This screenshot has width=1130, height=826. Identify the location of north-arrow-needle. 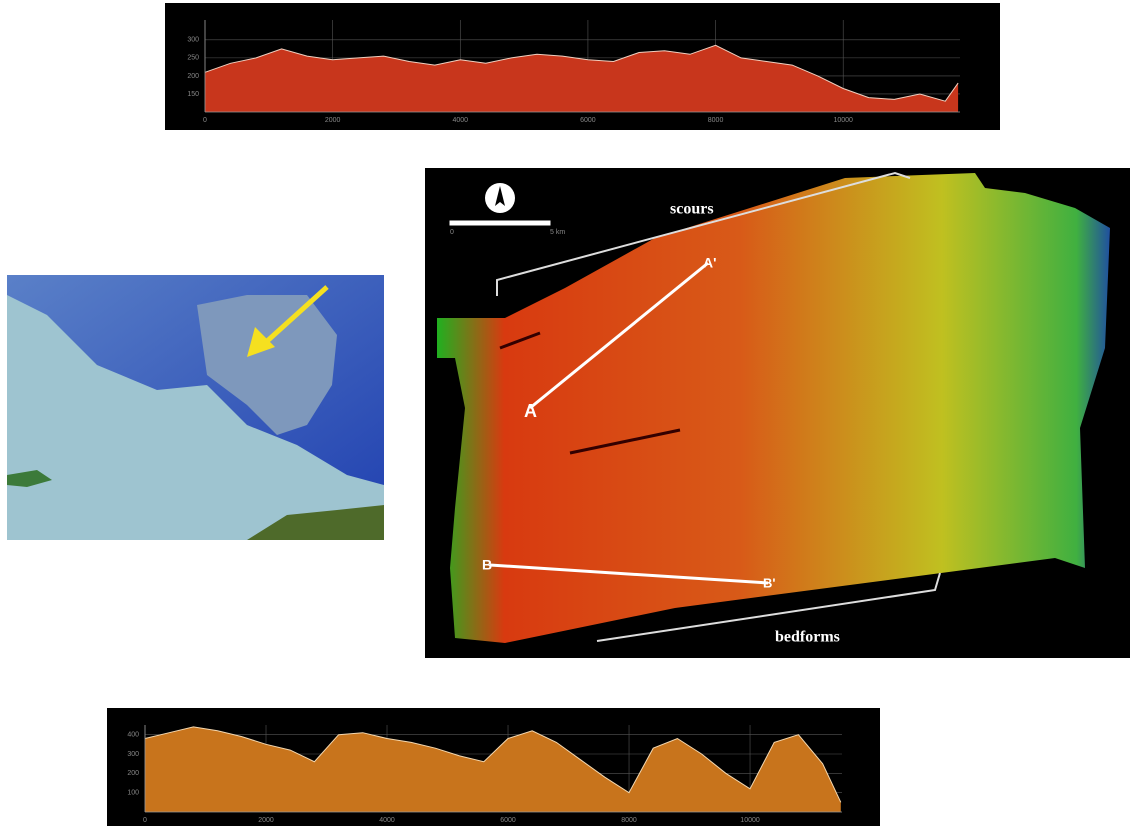
(500, 196).